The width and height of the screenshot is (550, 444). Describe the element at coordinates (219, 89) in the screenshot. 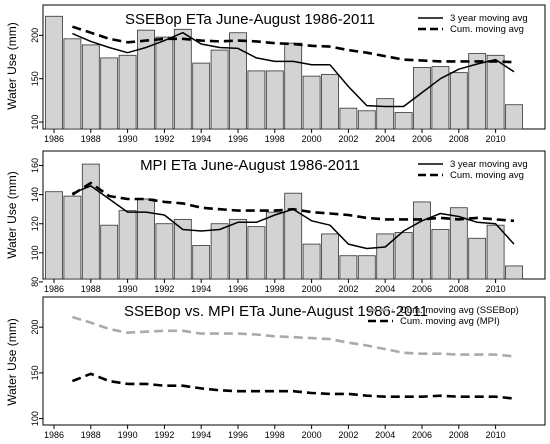

I see `bar-1995` at that location.